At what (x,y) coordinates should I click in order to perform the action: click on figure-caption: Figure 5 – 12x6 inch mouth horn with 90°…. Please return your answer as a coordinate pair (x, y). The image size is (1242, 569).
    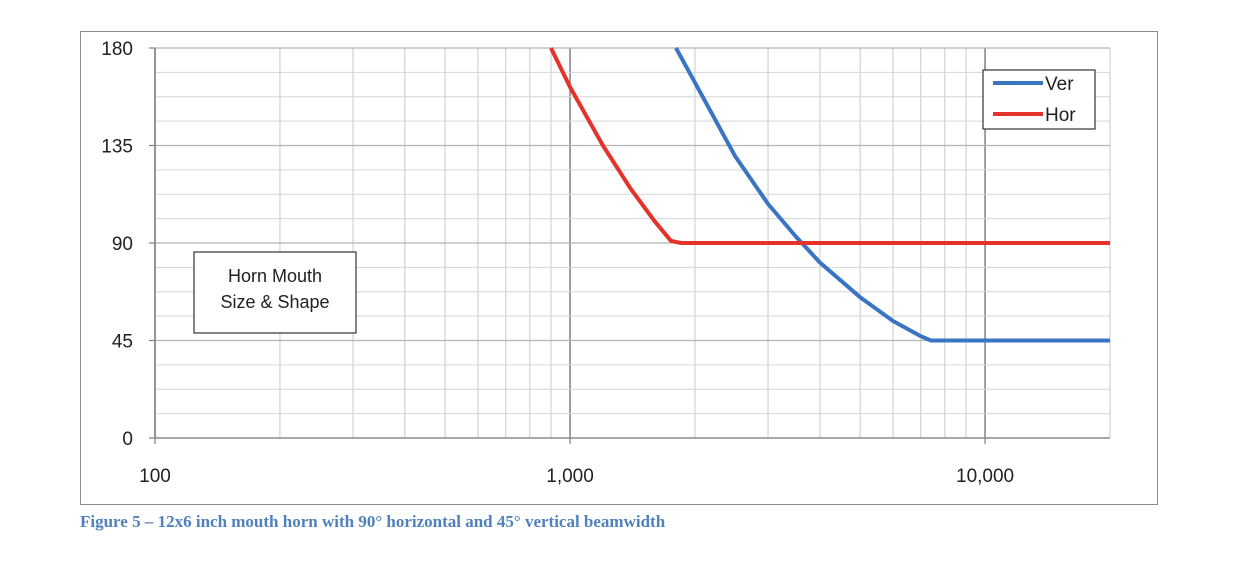
    Looking at the image, I should click on (373, 521).